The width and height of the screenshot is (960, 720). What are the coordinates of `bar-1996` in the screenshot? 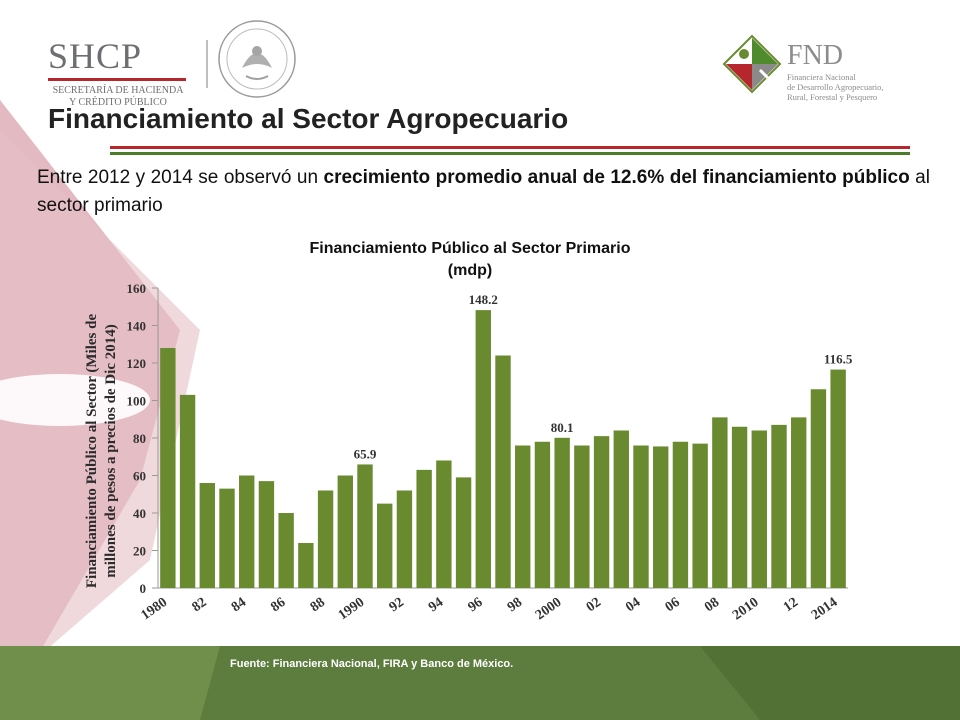 It's located at (483, 449).